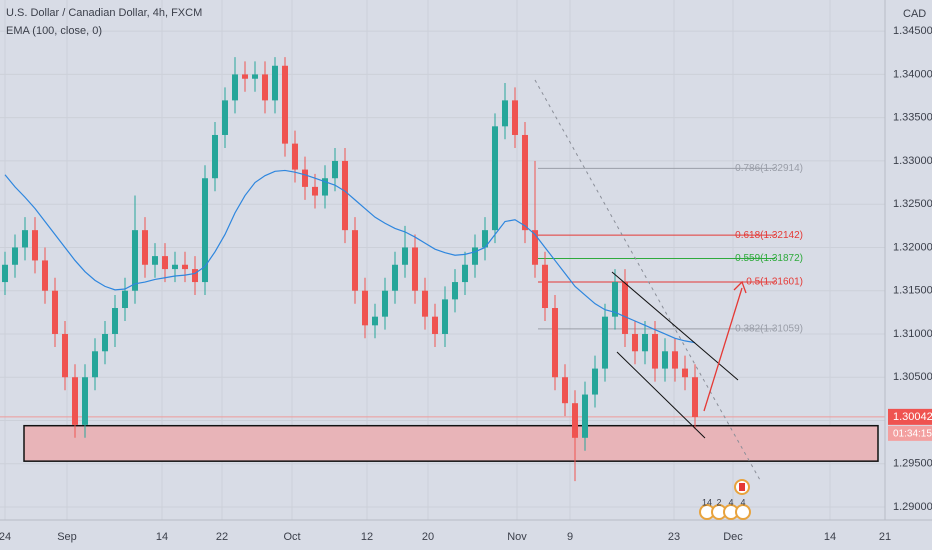  I want to click on y-tick-label: 1.32000, so click(912, 247).